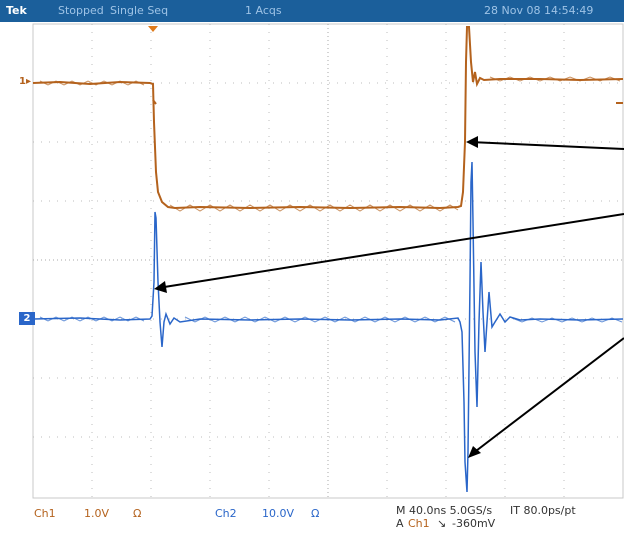  Describe the element at coordinates (539, 10) in the screenshot. I see `date-time: 28 Nov 08 14:54:49` at that location.